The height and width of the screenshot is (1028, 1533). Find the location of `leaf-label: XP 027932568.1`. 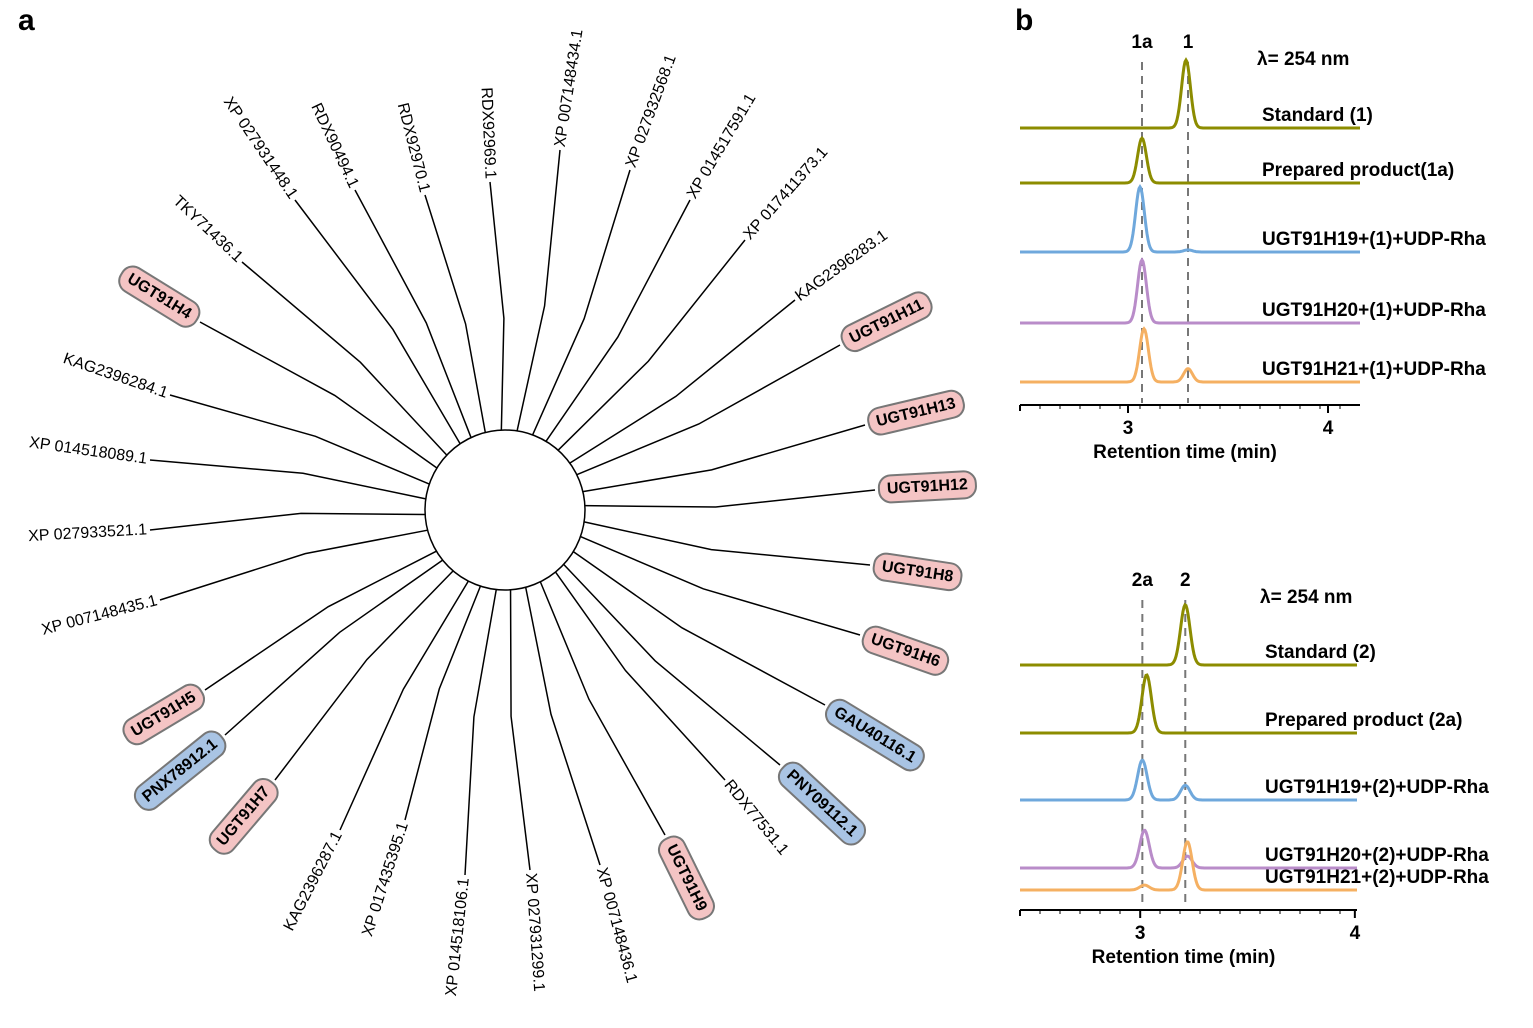

leaf-label: XP 027932568.1 is located at coordinates (651, 111).